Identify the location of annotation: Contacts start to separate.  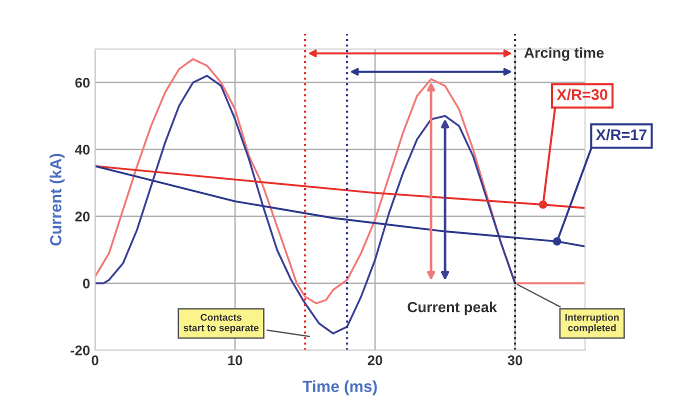
(221, 324).